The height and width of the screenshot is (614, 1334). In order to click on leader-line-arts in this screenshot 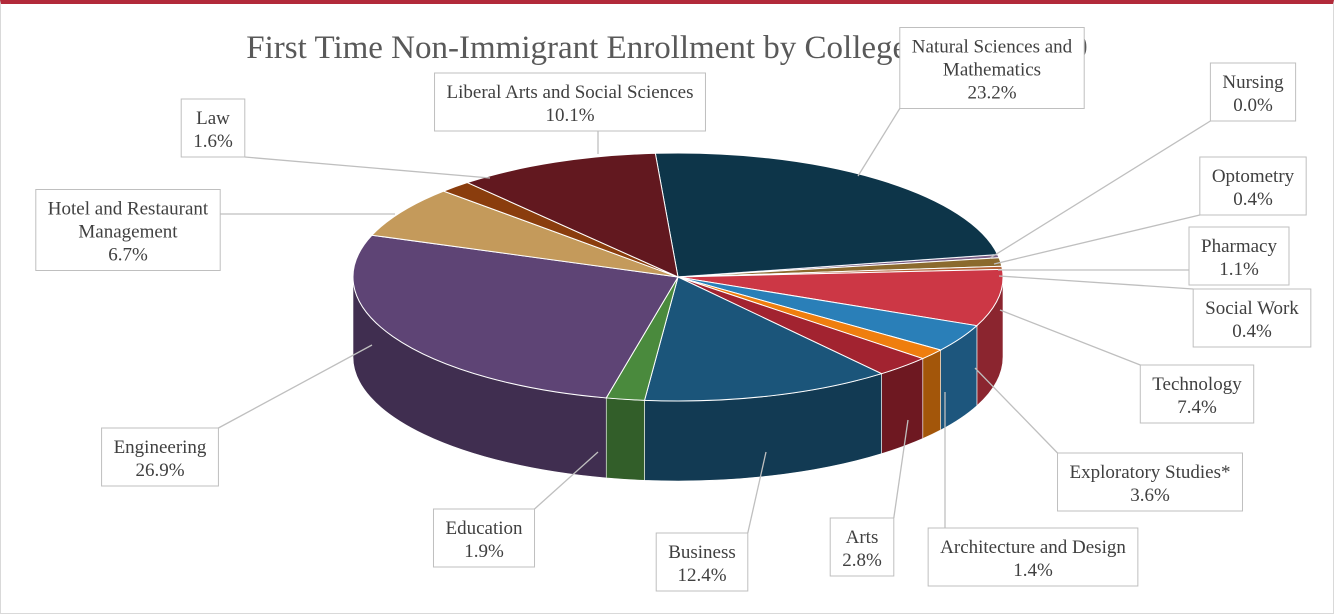, I will do `click(901, 469)`.